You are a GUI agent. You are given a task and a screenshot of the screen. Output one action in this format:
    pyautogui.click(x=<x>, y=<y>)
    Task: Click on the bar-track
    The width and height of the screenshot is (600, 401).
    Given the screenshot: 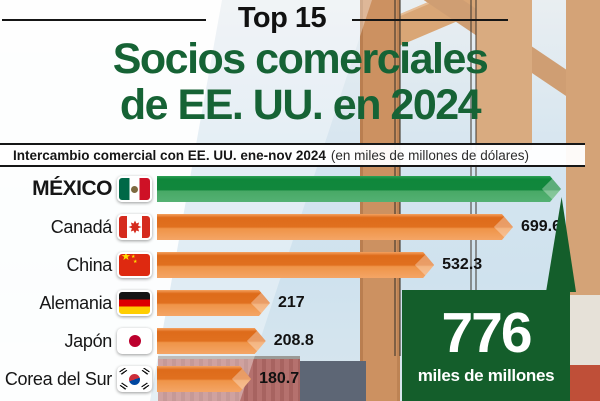 What is the action you would take?
    pyautogui.click(x=359, y=189)
    